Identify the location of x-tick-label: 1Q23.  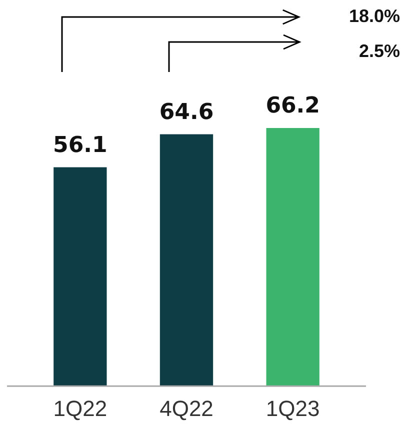
(293, 408).